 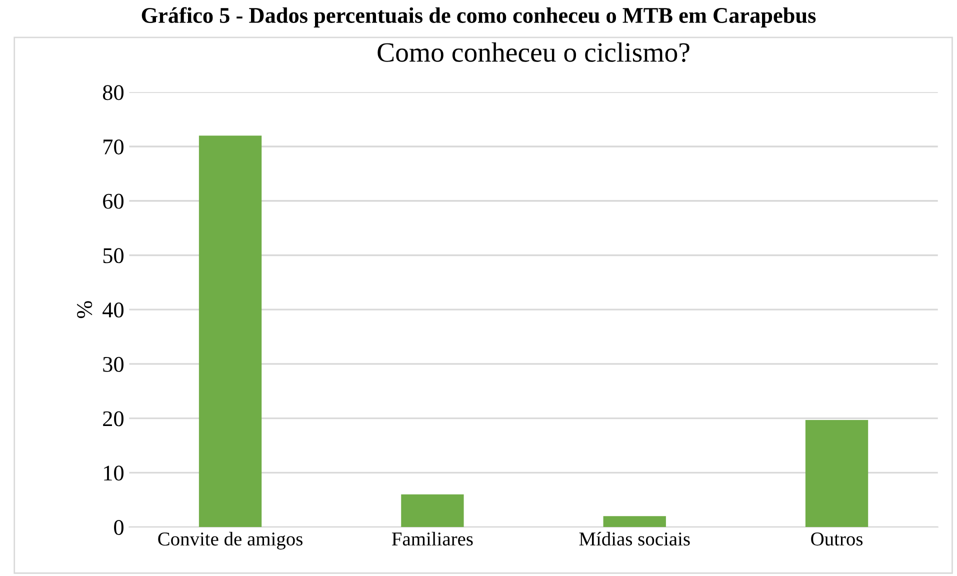 What do you see at coordinates (479, 17) in the screenshot?
I see `text: Gráfico 5 - Dados percentuais de como conheceu o MTB em Carapebus` at bounding box center [479, 17].